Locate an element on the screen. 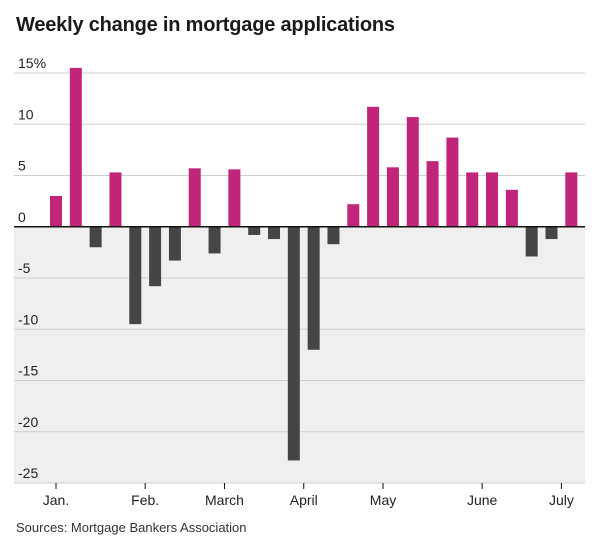 Image resolution: width=596 pixels, height=540 pixels. x-tick-label: Feb. is located at coordinates (145, 500).